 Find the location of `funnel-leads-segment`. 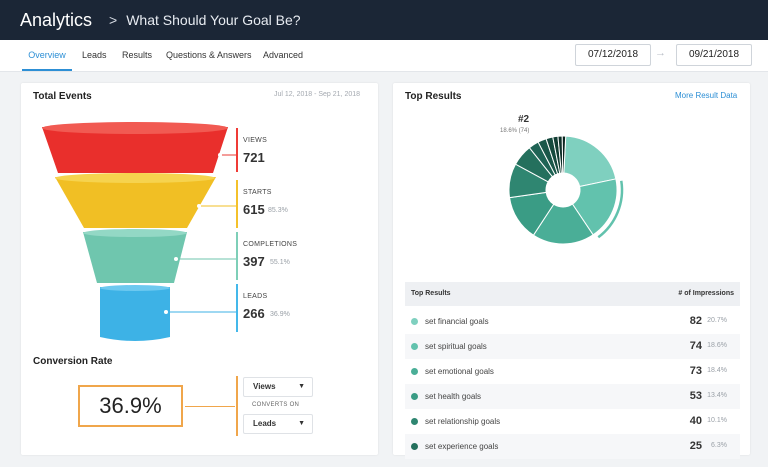

funnel-leads-segment is located at coordinates (135, 314).